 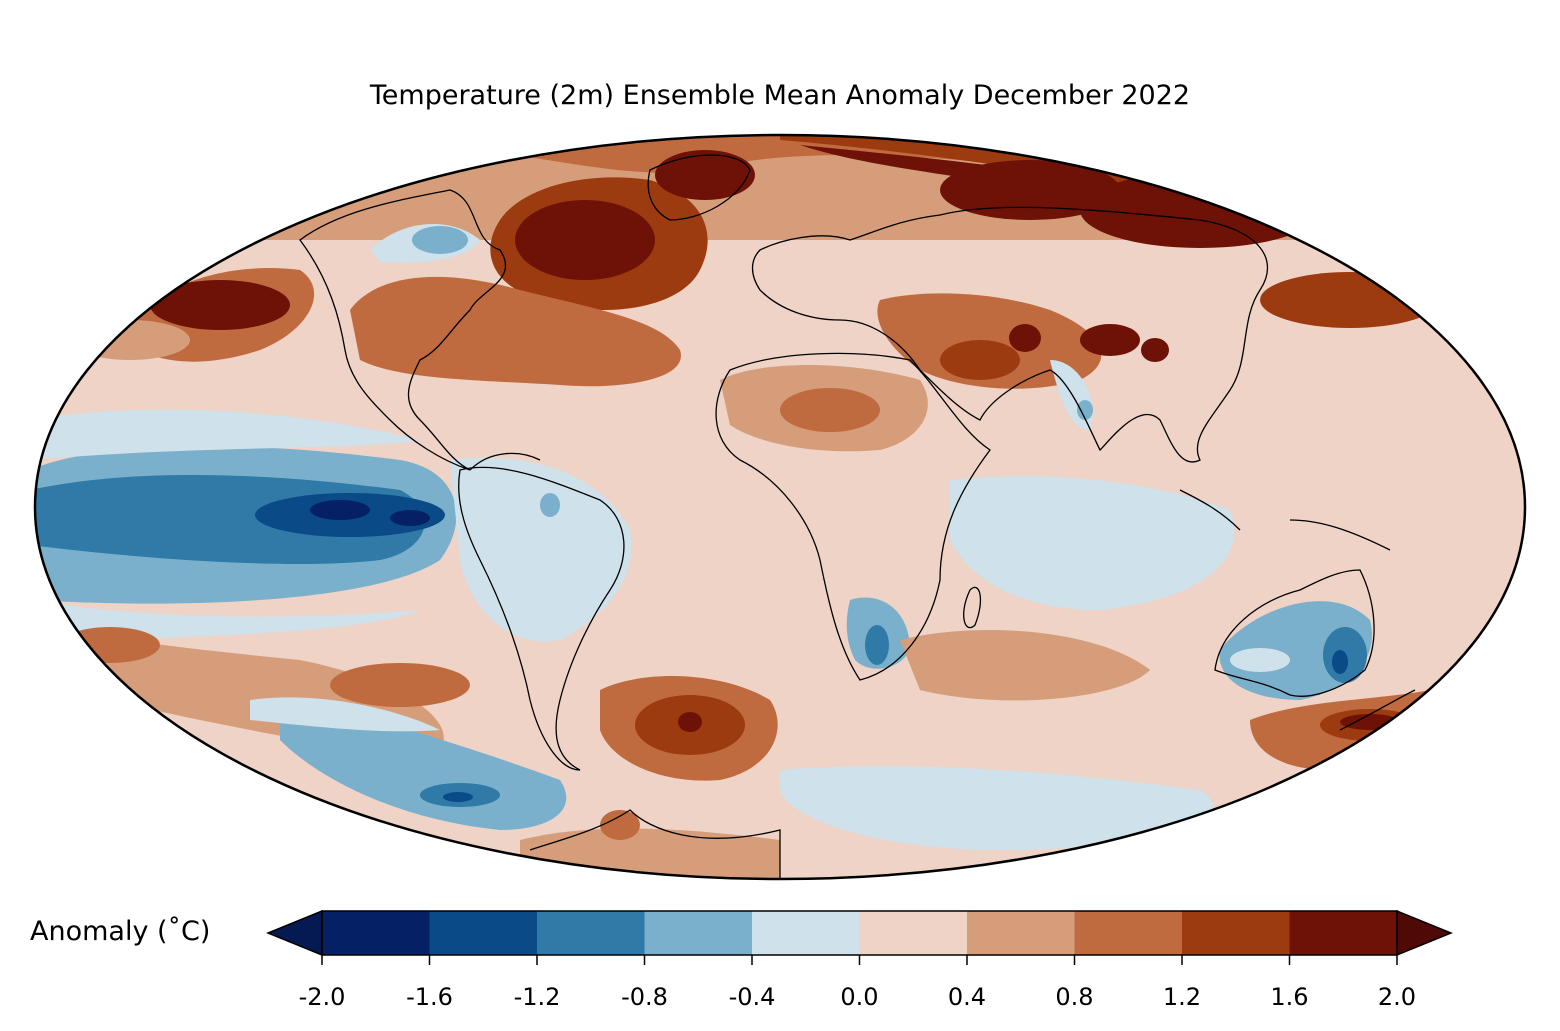 I want to click on colorbar-tick-label: -0.4, so click(x=752, y=997).